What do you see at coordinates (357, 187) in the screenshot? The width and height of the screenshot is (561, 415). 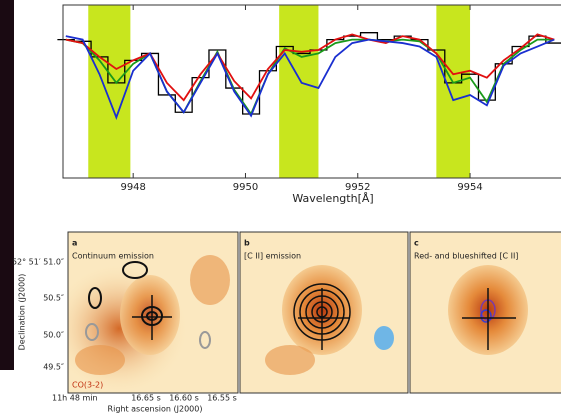 I see `x-tick-label: 9952` at bounding box center [357, 187].